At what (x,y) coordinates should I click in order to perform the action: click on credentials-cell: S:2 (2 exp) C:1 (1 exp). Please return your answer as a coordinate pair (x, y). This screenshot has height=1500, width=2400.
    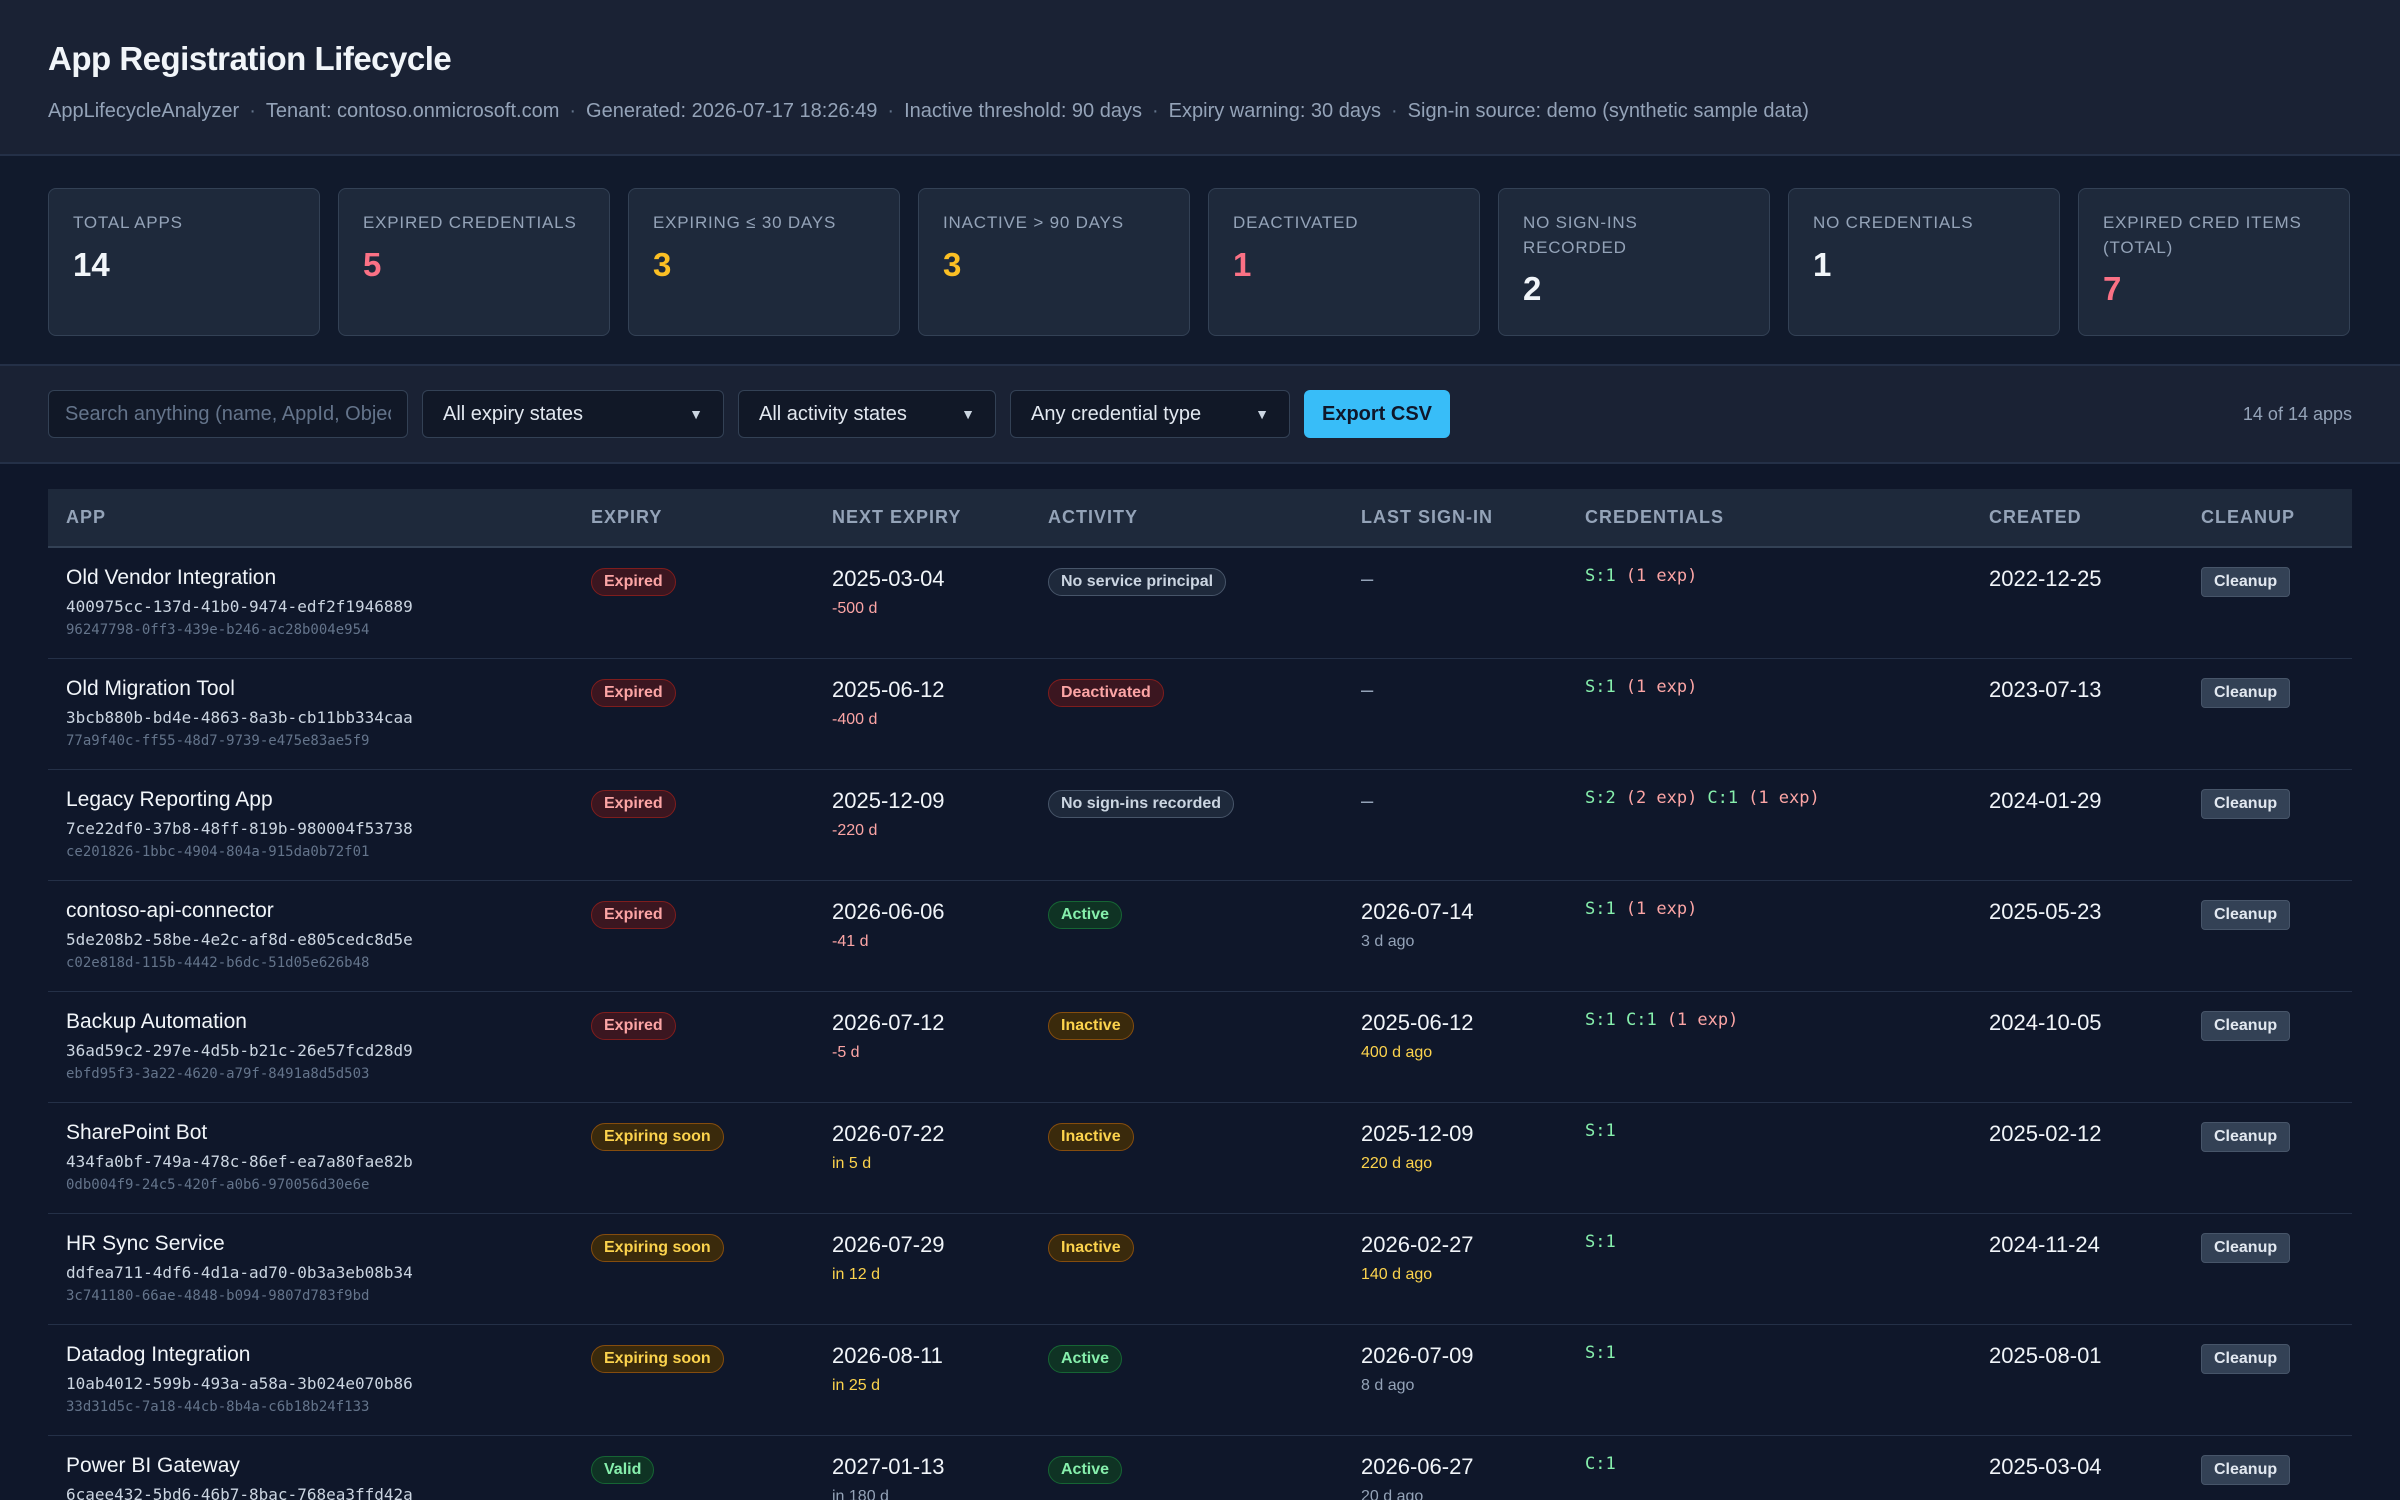
    Looking at the image, I should click on (1769, 824).